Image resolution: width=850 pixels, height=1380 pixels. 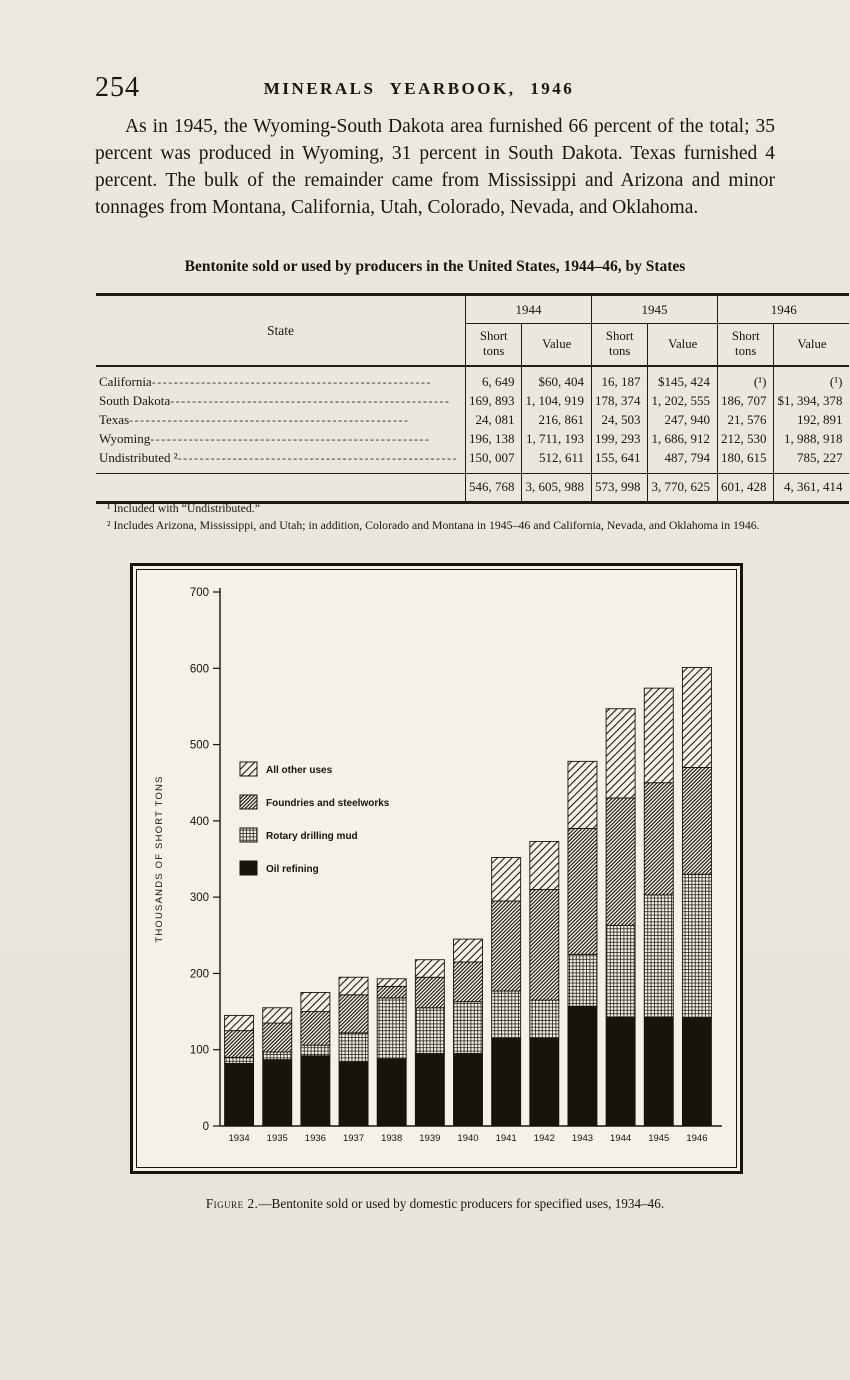 What do you see at coordinates (619, 420) in the screenshot?
I see `value-cell: 24, 503` at bounding box center [619, 420].